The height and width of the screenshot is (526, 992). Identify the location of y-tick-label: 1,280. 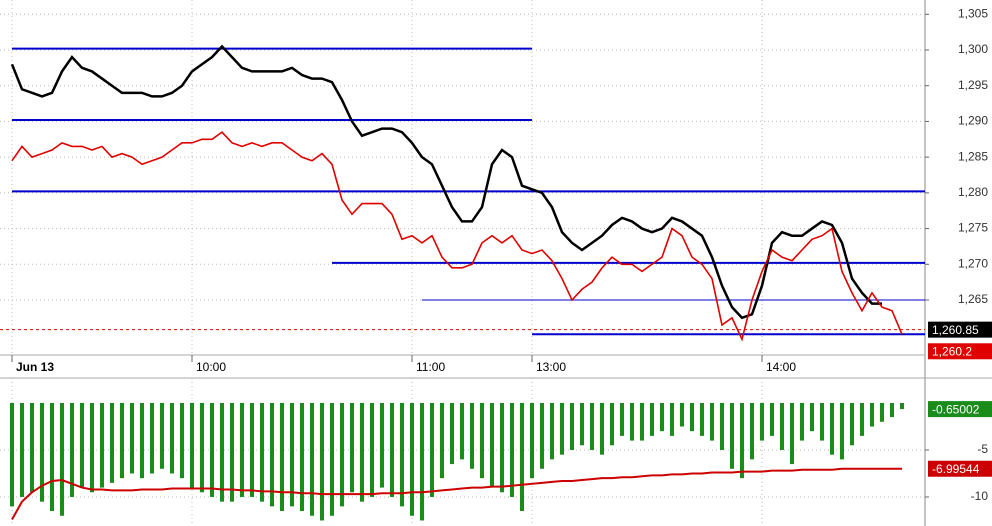
(973, 192).